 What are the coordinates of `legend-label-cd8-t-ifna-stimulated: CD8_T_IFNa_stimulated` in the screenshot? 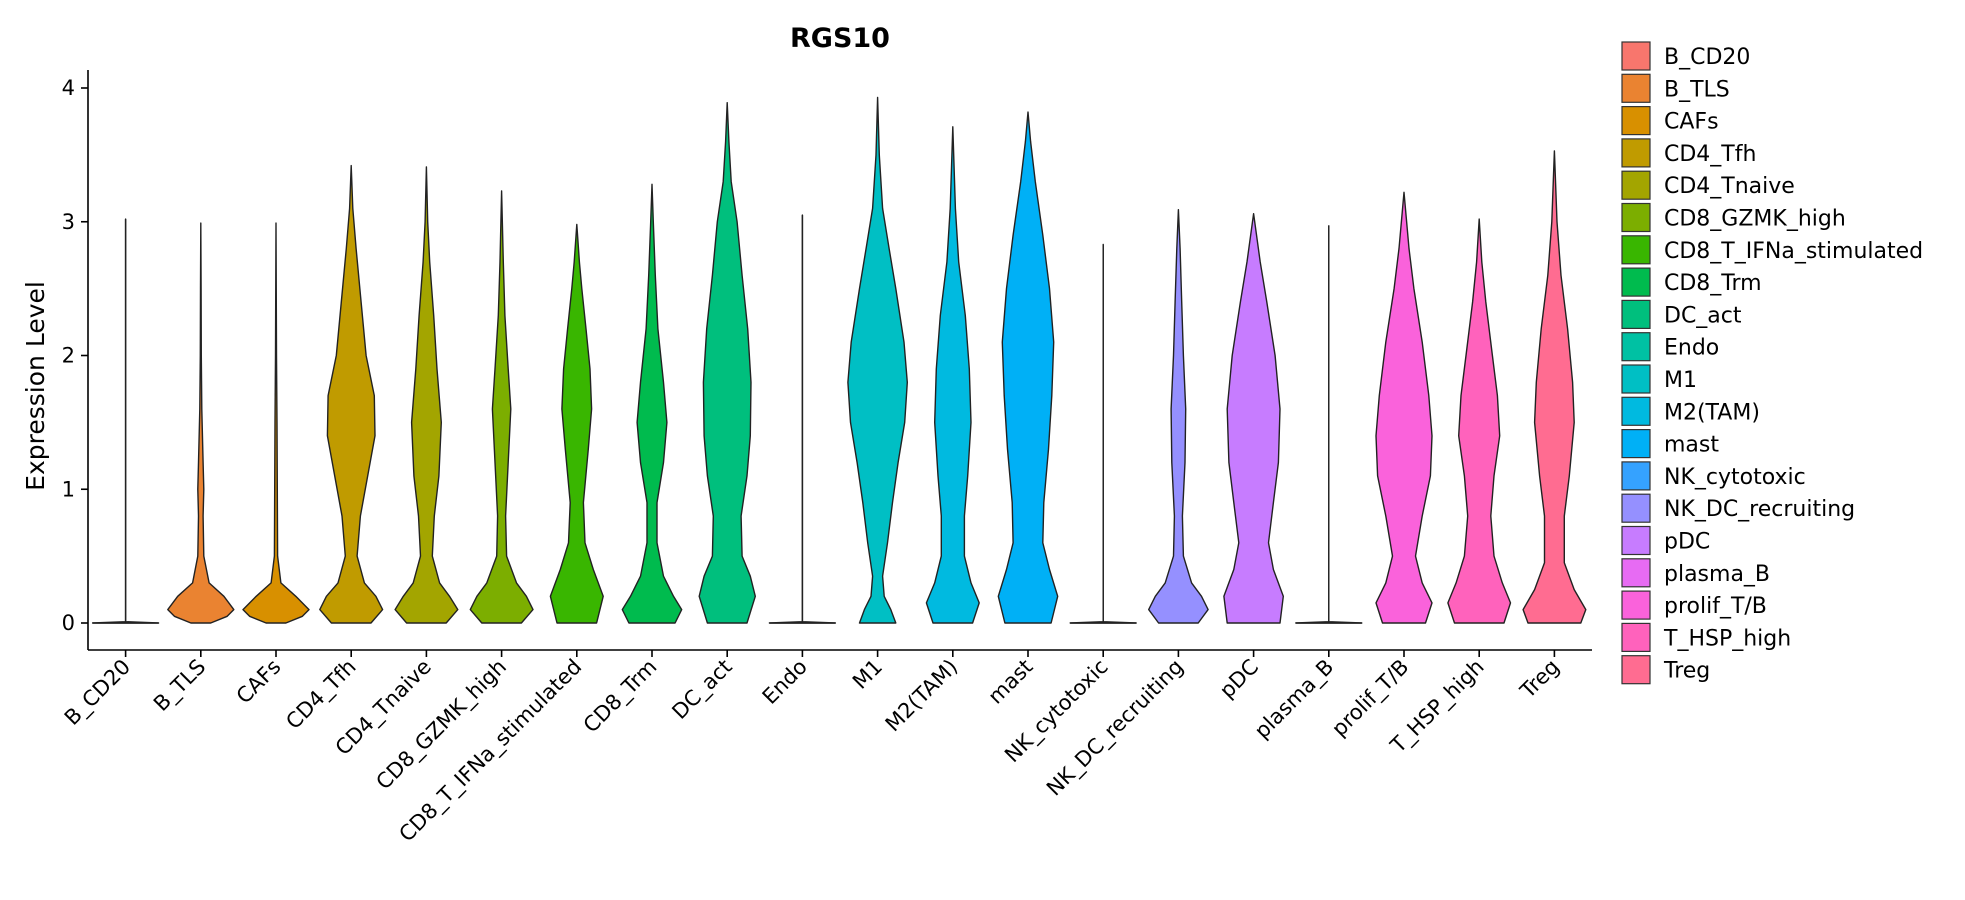 It's located at (1793, 251).